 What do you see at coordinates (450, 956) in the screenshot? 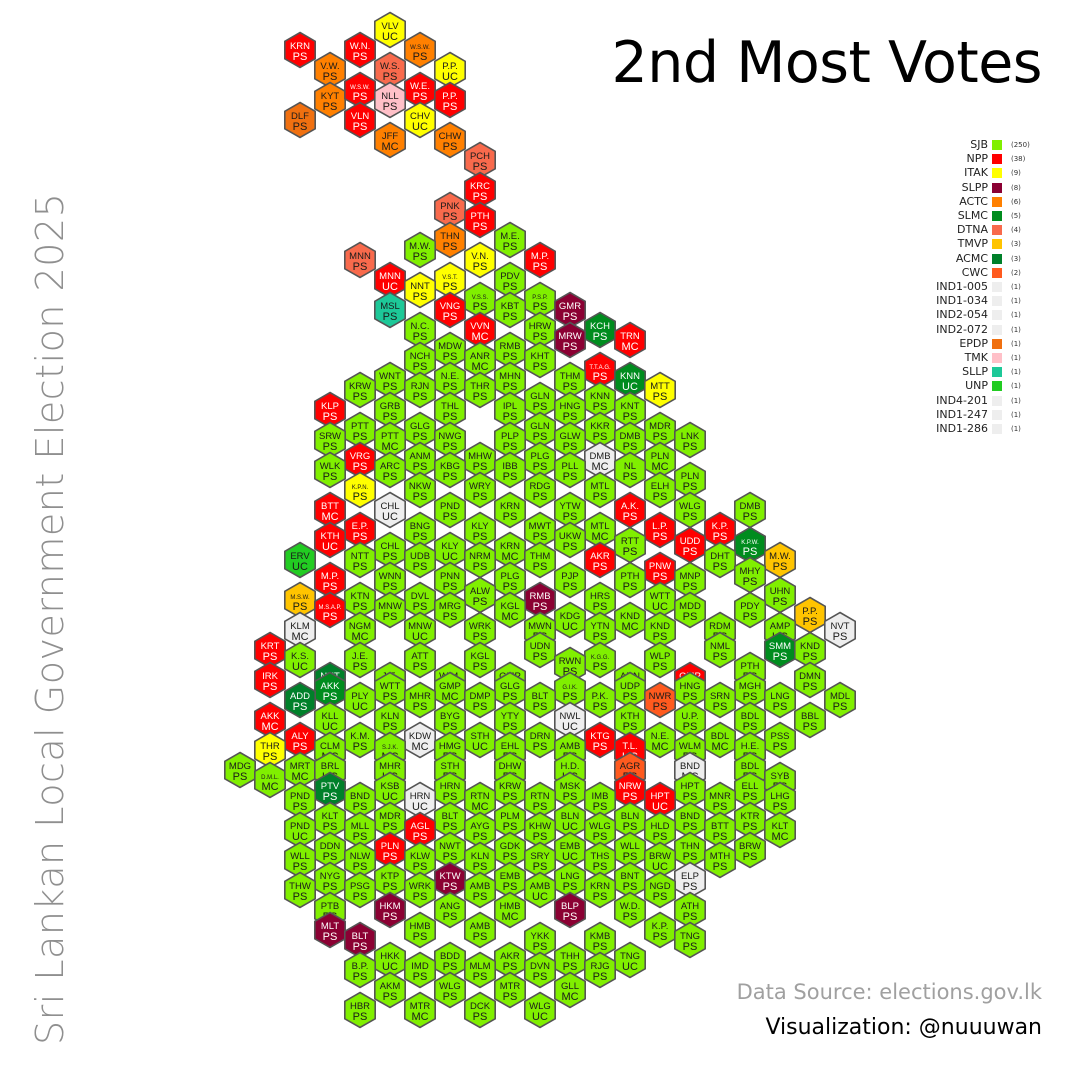
I see `hex-label: BDD` at bounding box center [450, 956].